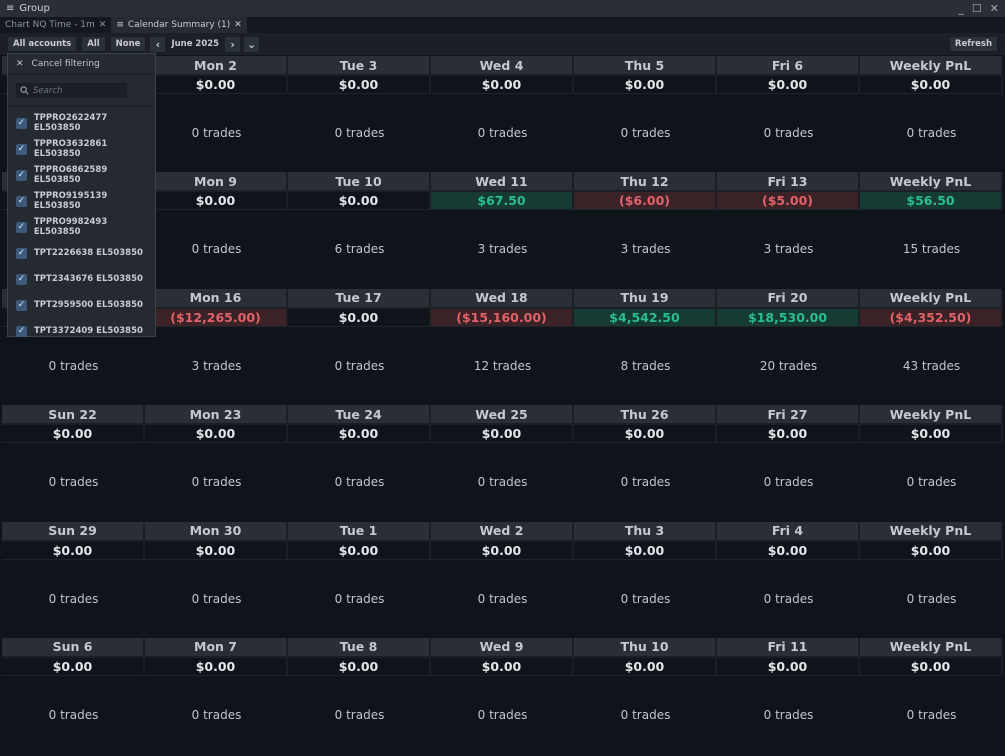  What do you see at coordinates (502, 8) in the screenshot?
I see `window-titlebar: ≡ Group _ ☐ ✕` at bounding box center [502, 8].